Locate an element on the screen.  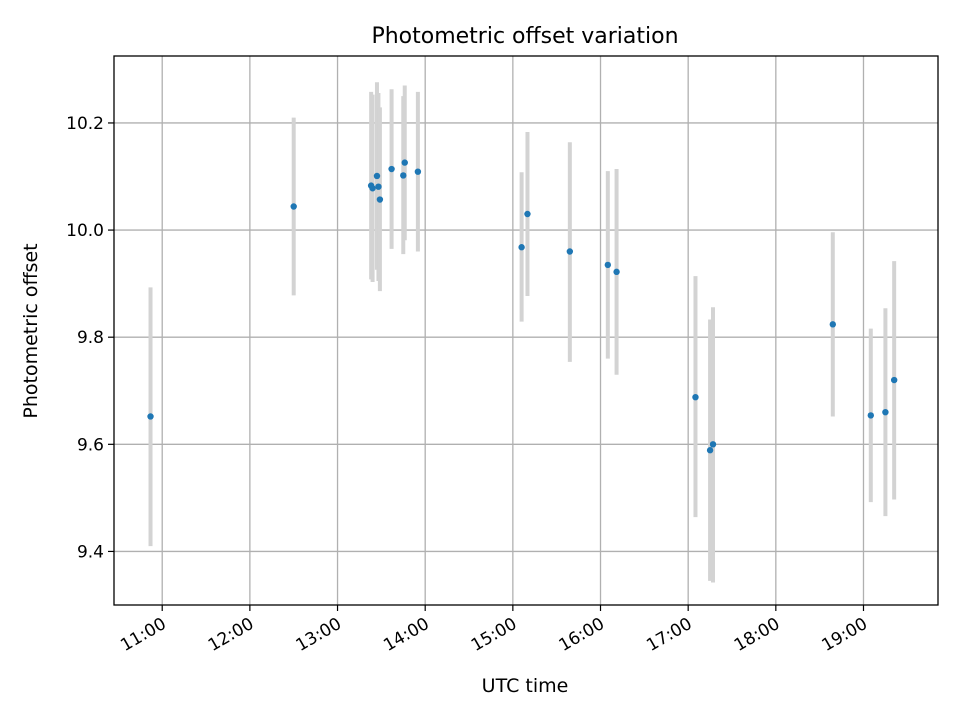
y-axis-label: Photometric offset is located at coordinates (31, 330).